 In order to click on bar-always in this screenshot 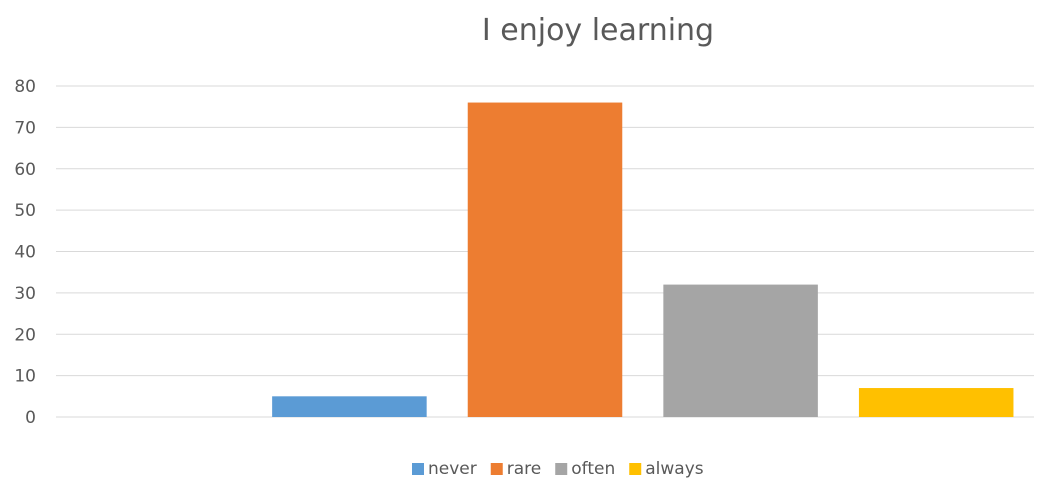, I will do `click(936, 402)`.